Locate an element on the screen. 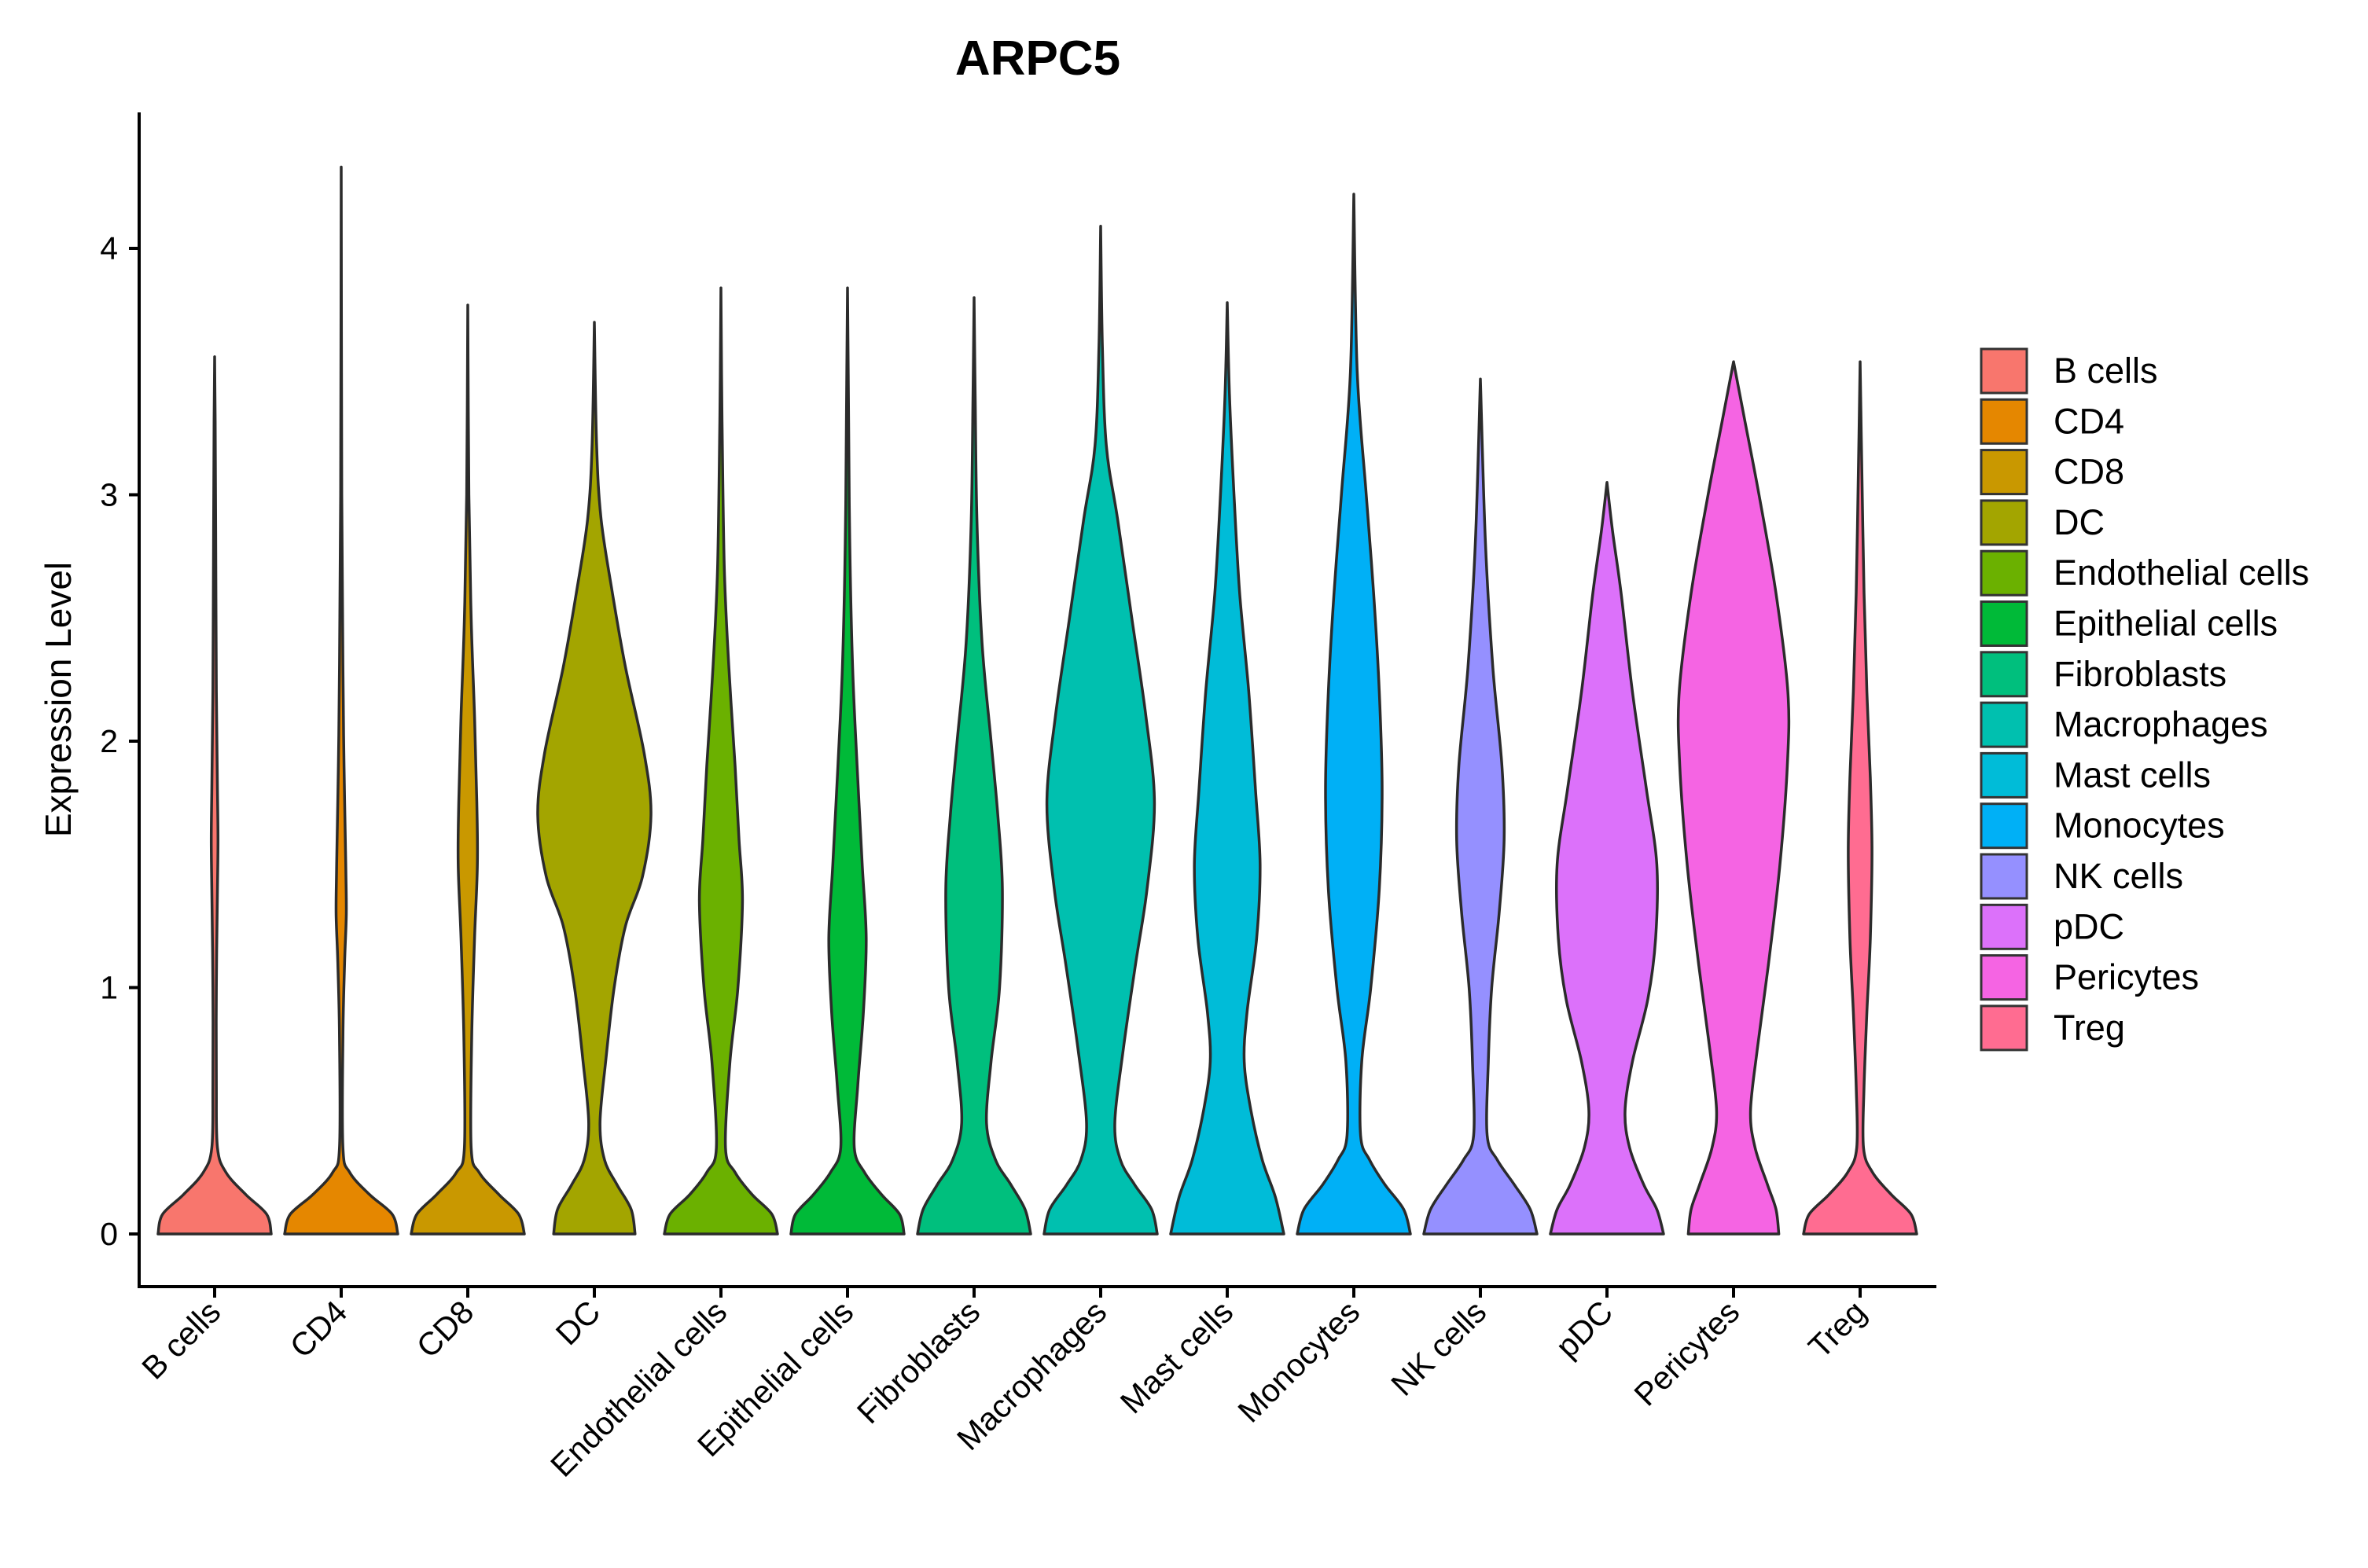 This screenshot has width=2368, height=1568. legend-label: B cells is located at coordinates (2106, 371).